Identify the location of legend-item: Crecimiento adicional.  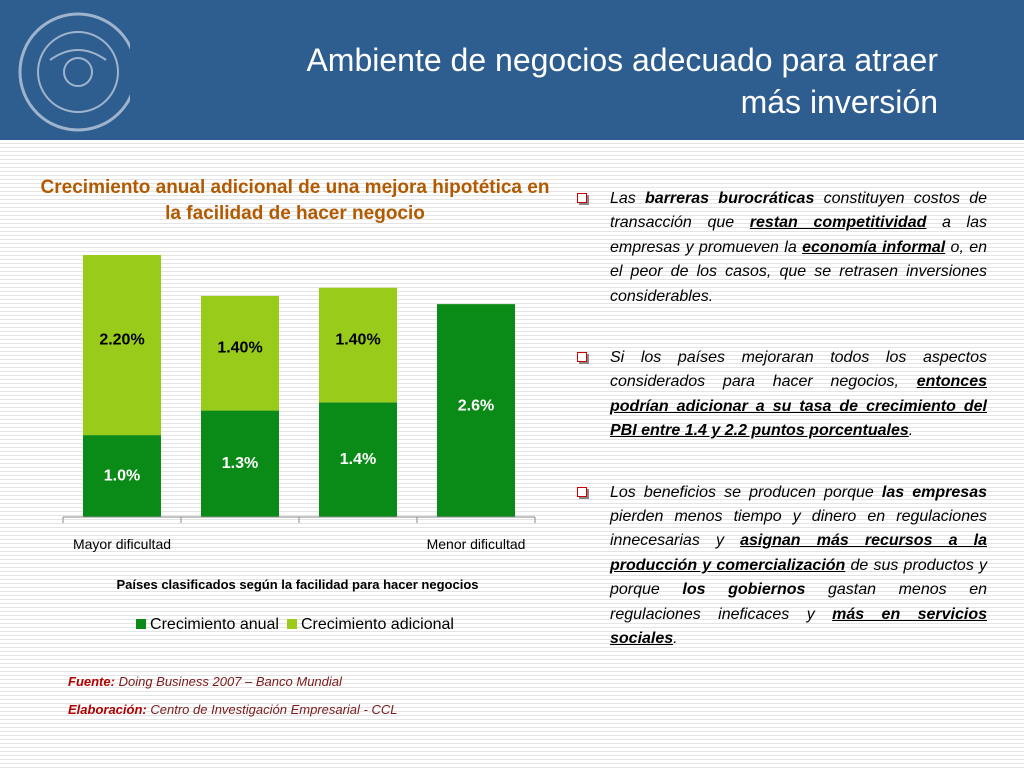
(370, 624).